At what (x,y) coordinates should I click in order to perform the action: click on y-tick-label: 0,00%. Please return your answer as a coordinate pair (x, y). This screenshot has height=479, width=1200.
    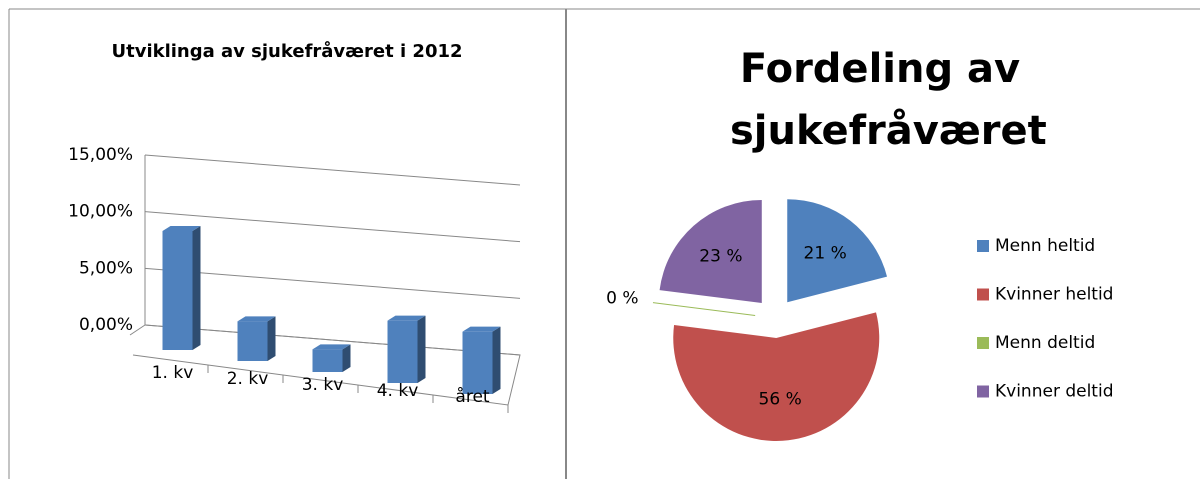
    Looking at the image, I should click on (106, 325).